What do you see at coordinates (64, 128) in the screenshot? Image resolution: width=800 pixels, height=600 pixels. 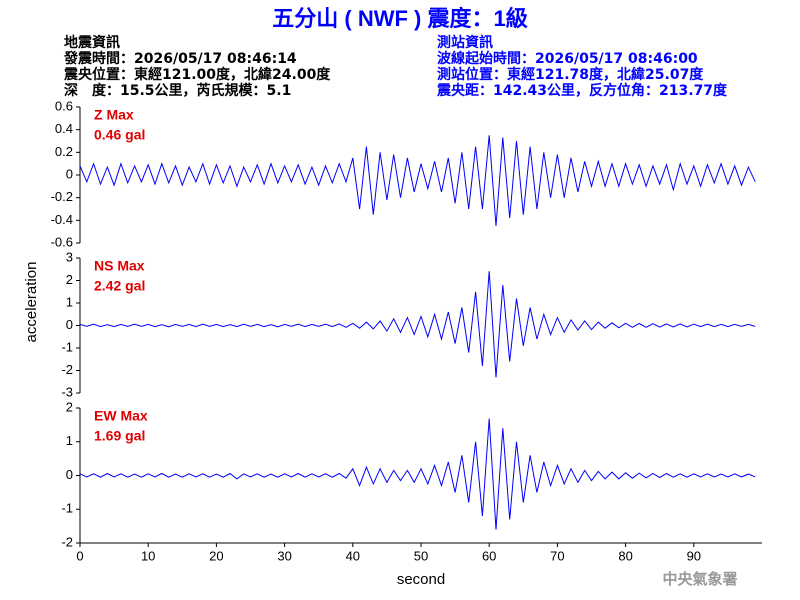 I see `y-tick-label: 0.4` at bounding box center [64, 128].